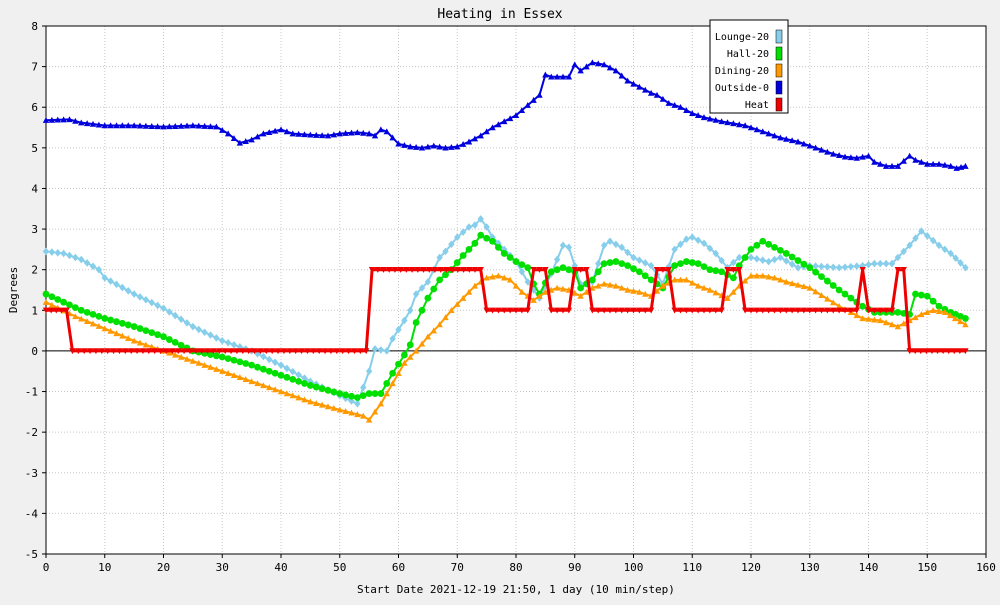 This screenshot has height=605, width=1000. What do you see at coordinates (222, 567) in the screenshot?
I see `x-tick-label: 30` at bounding box center [222, 567].